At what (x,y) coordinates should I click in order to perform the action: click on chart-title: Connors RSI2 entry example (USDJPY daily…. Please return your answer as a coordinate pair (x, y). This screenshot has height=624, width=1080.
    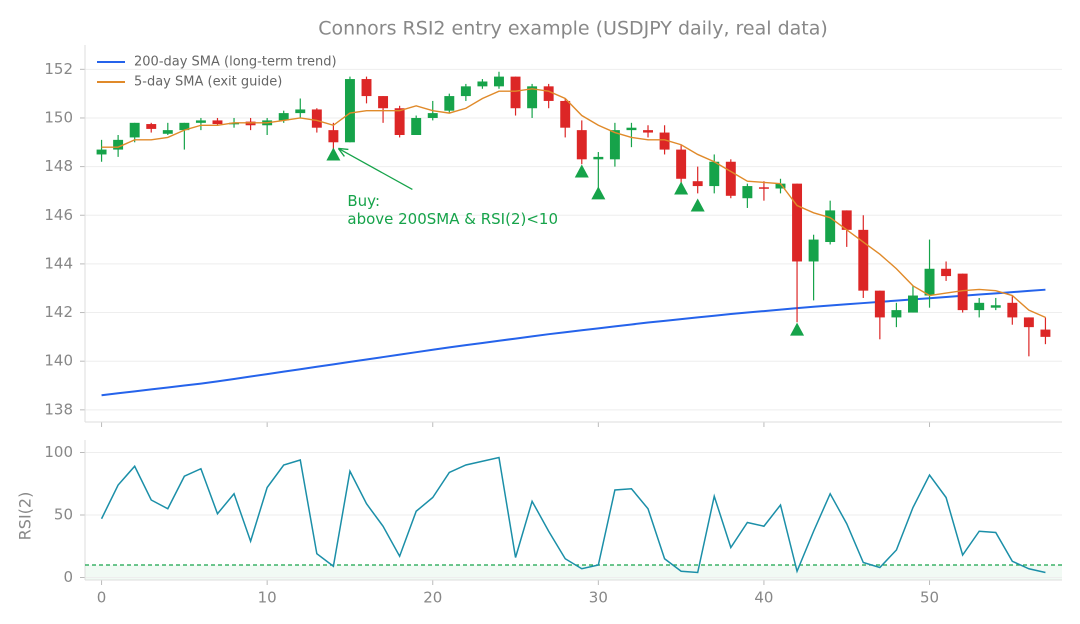
    Looking at the image, I should click on (573, 29).